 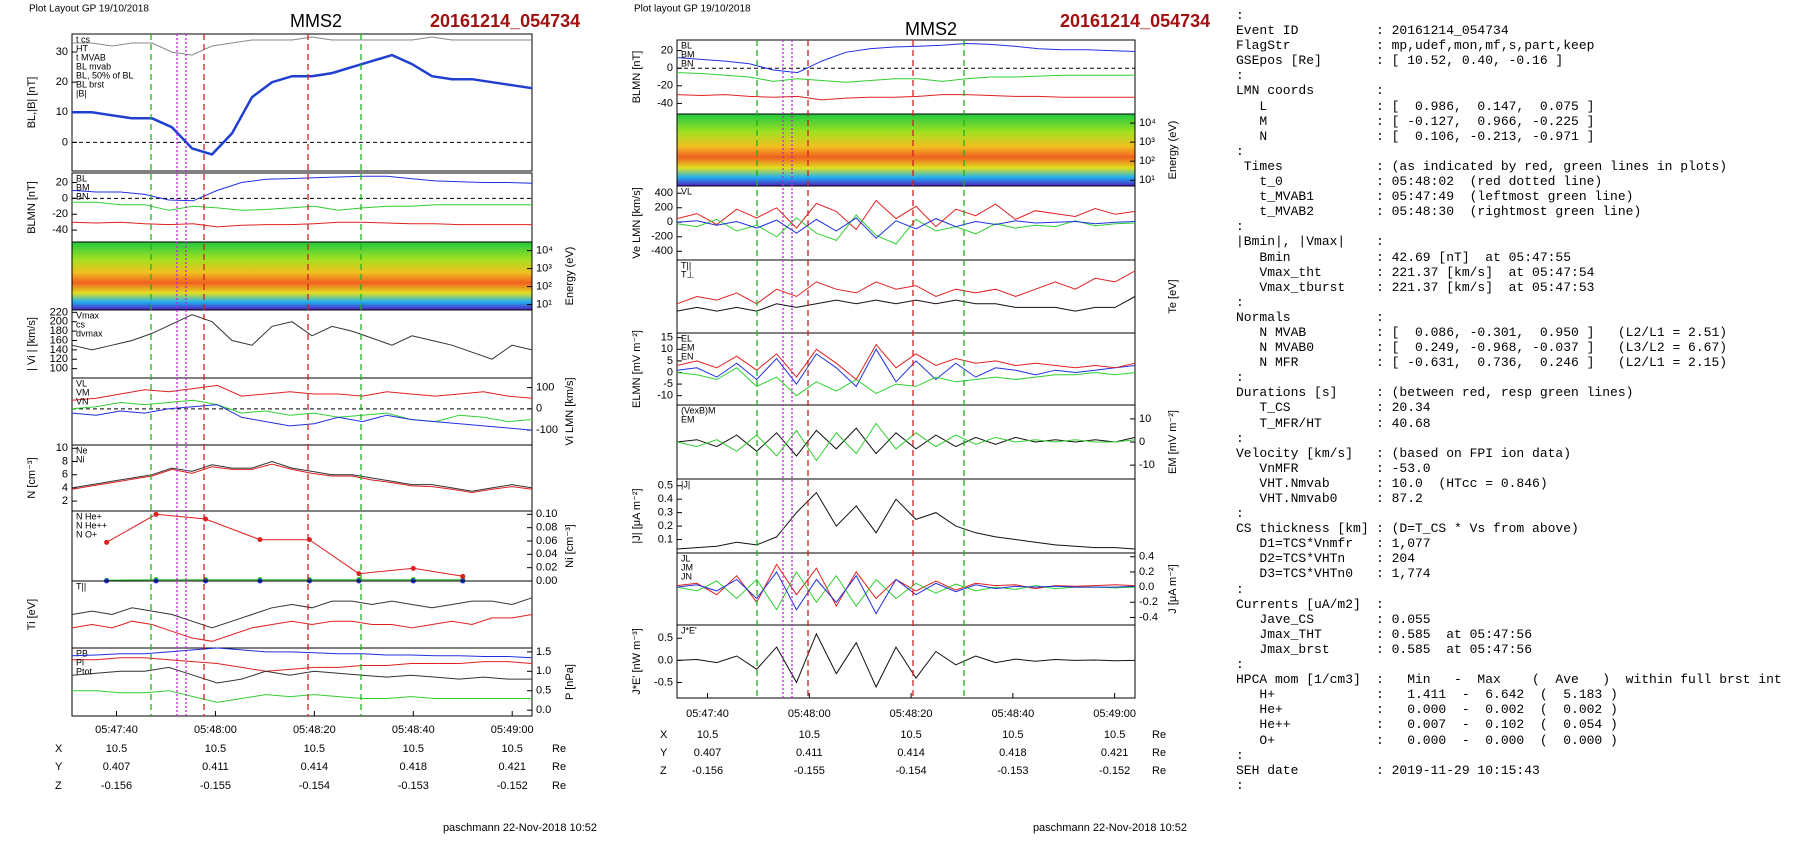 I want to click on listing-value: : 05:48:02 (red dotted line), so click(x=1489, y=182).